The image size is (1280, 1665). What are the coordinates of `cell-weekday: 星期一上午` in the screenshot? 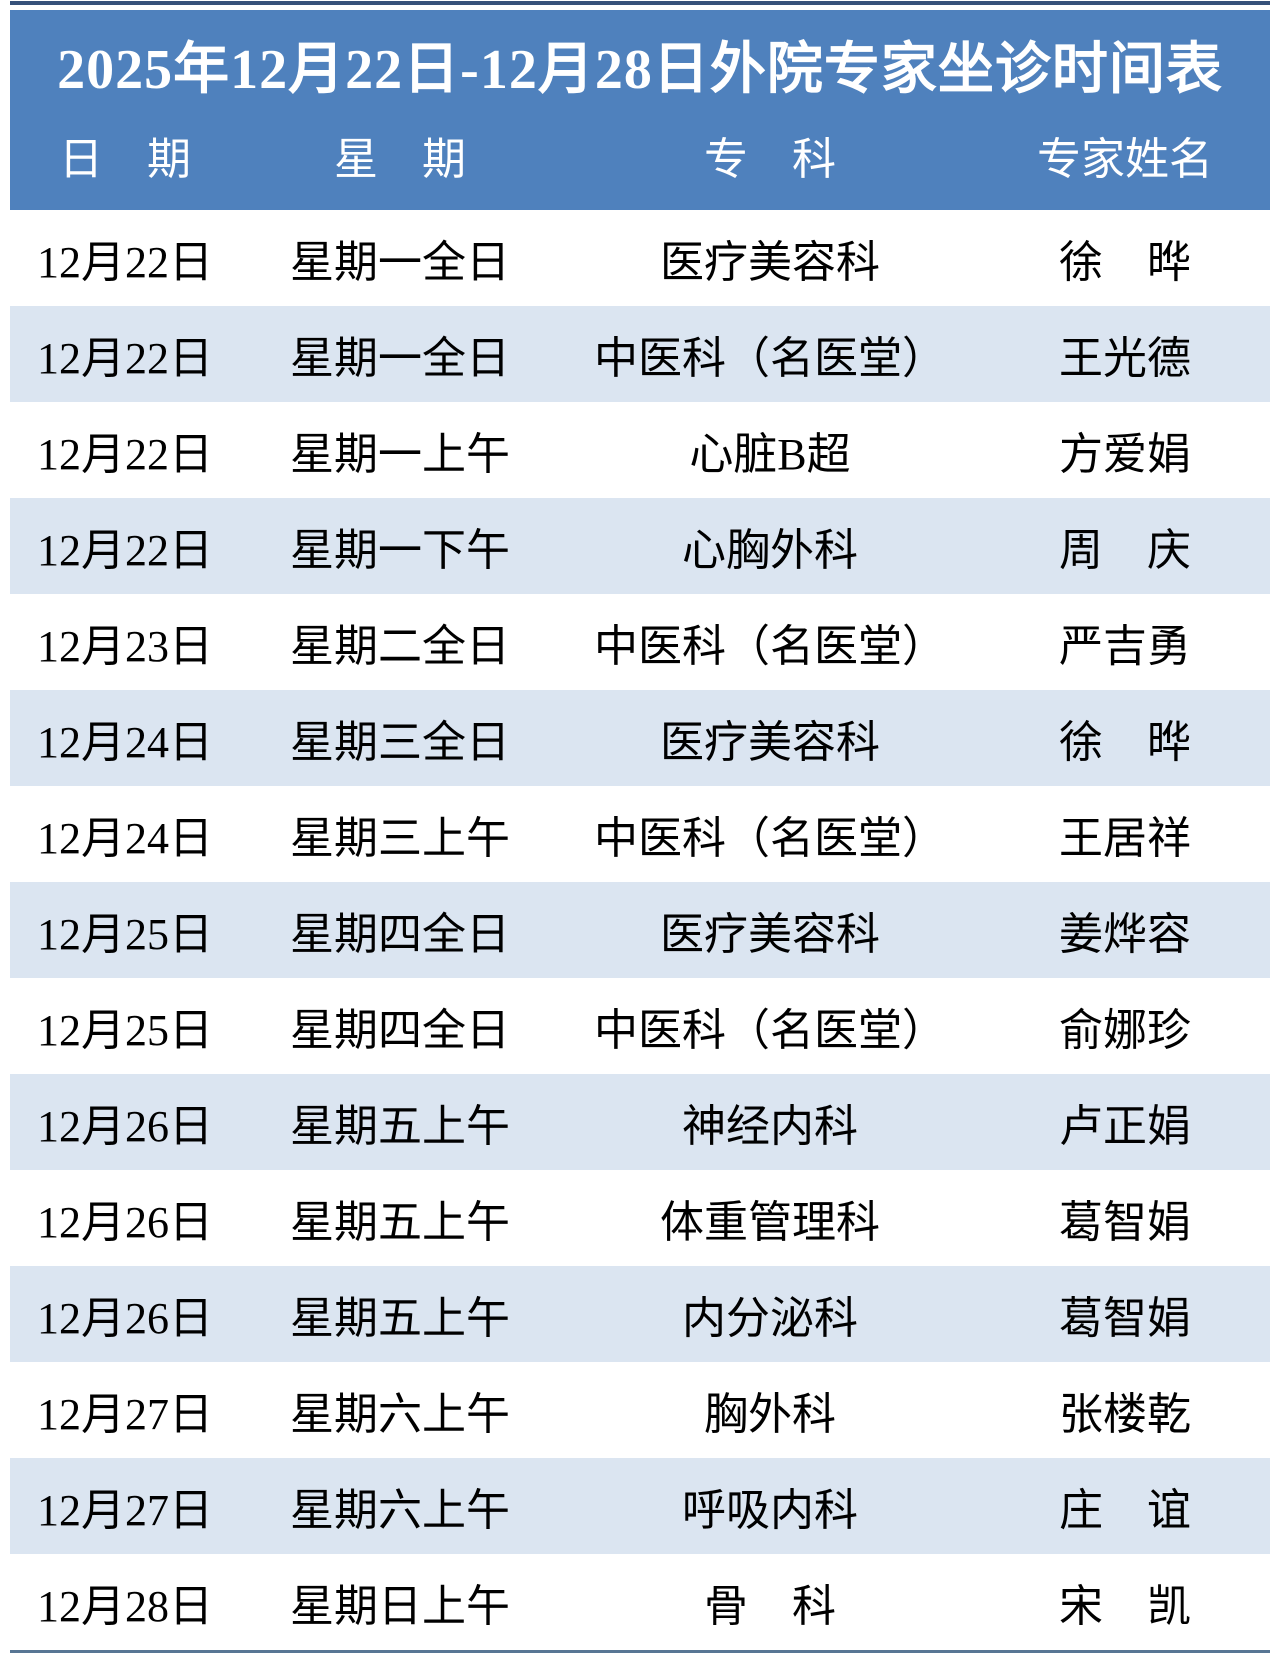 It's located at (400, 454).